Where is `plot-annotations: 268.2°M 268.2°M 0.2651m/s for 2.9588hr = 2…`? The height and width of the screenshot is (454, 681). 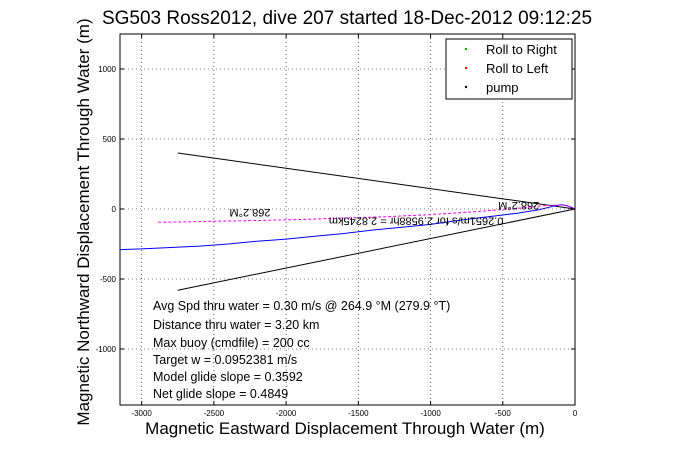 plot-annotations: 268.2°M 268.2°M 0.2651m/s for 2.9588hr = 2… is located at coordinates (384, 212).